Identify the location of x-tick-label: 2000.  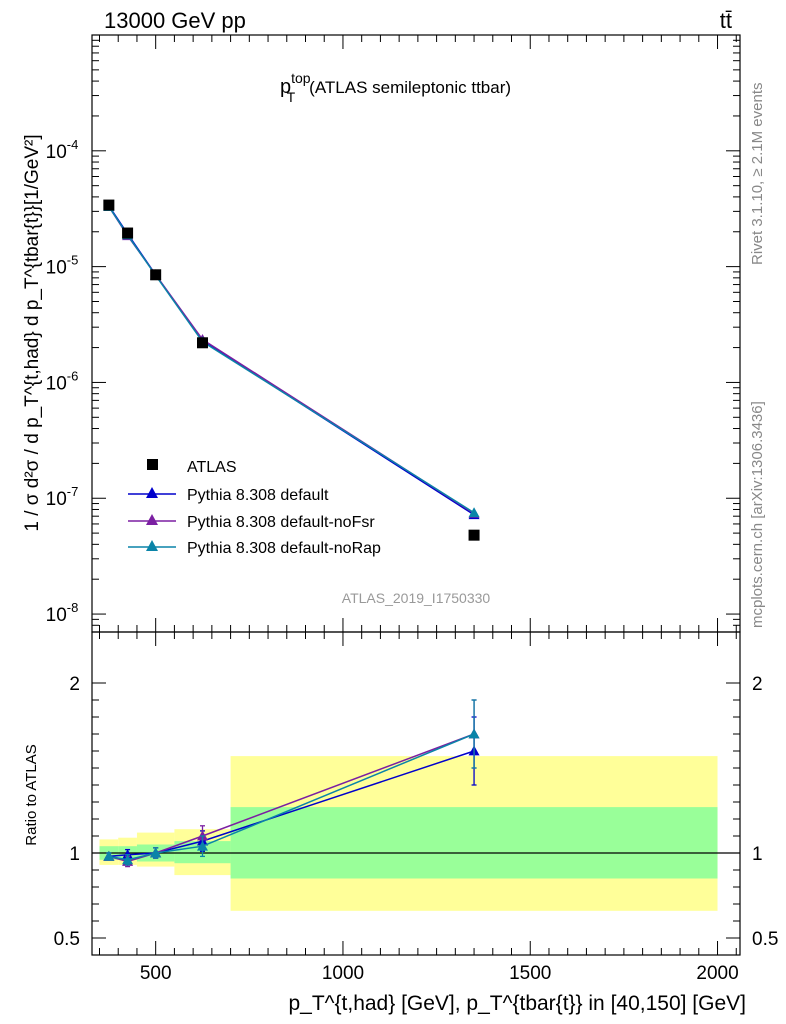
(717, 973).